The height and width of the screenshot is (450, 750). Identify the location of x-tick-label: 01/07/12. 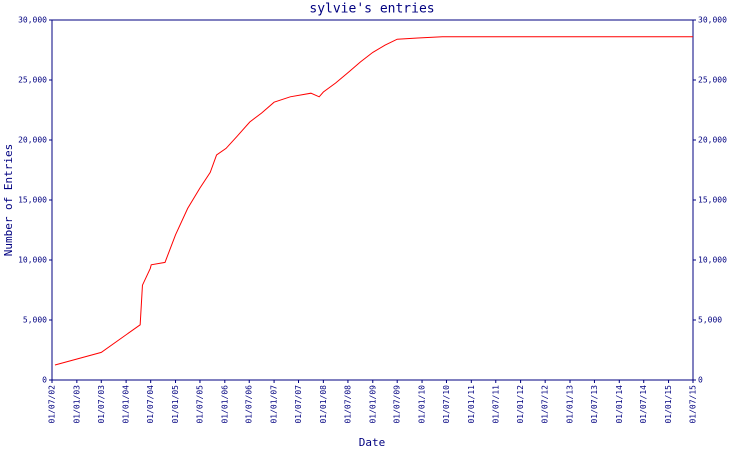
(545, 404).